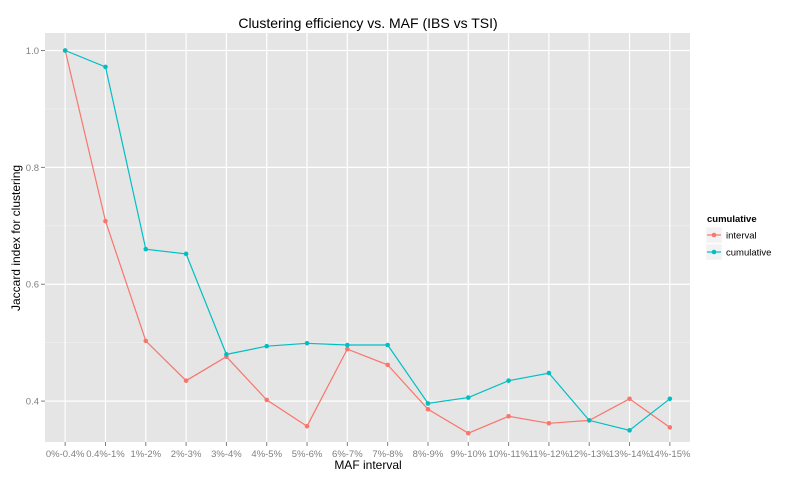 The height and width of the screenshot is (480, 800). I want to click on x-tick-label: 7%-8%, so click(387, 454).